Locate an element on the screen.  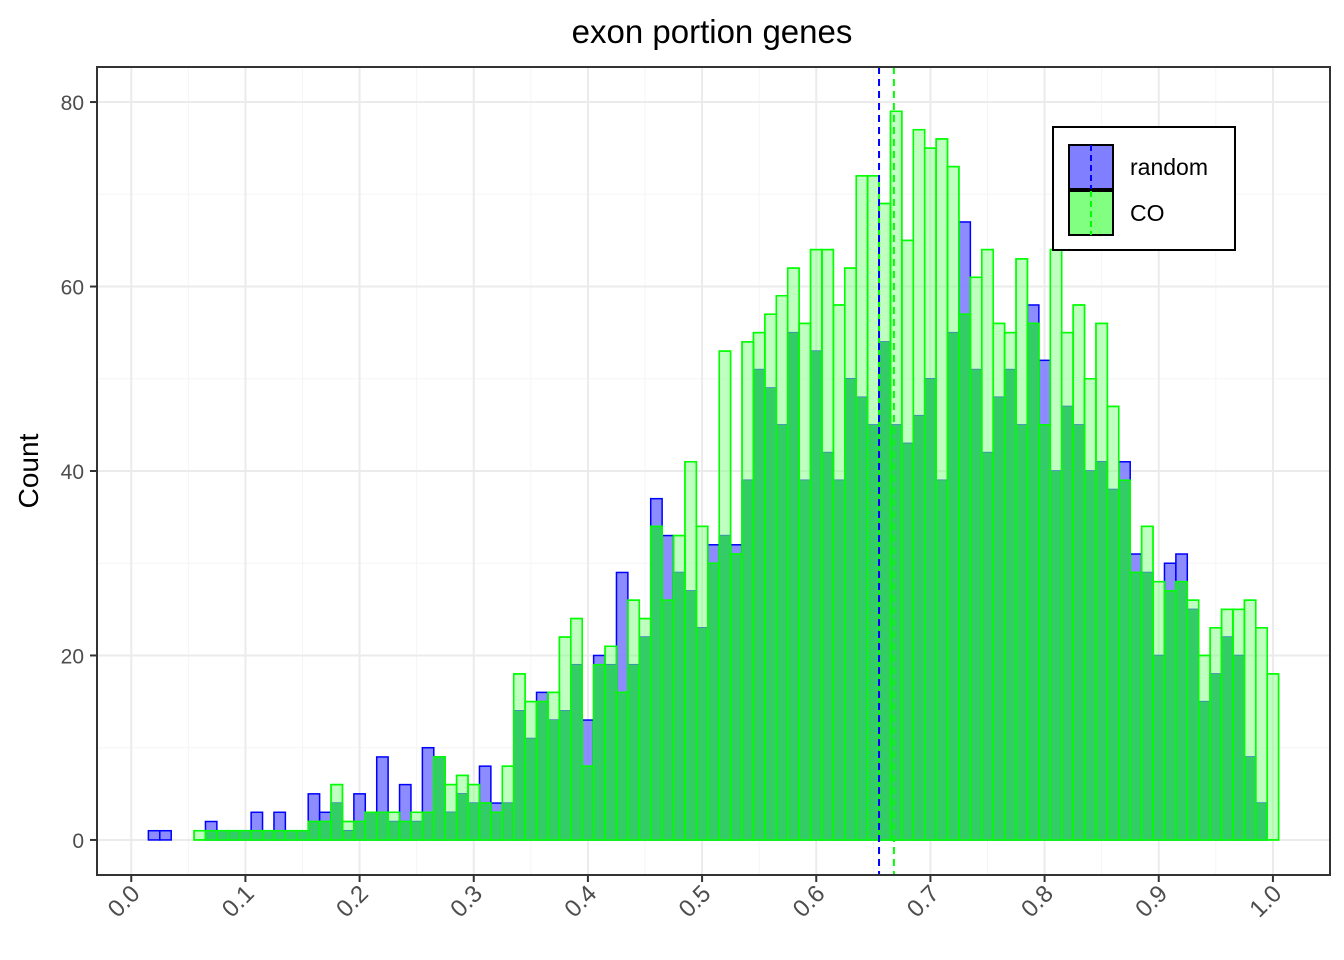
x-tick-label: 0.5 is located at coordinates (695, 901).